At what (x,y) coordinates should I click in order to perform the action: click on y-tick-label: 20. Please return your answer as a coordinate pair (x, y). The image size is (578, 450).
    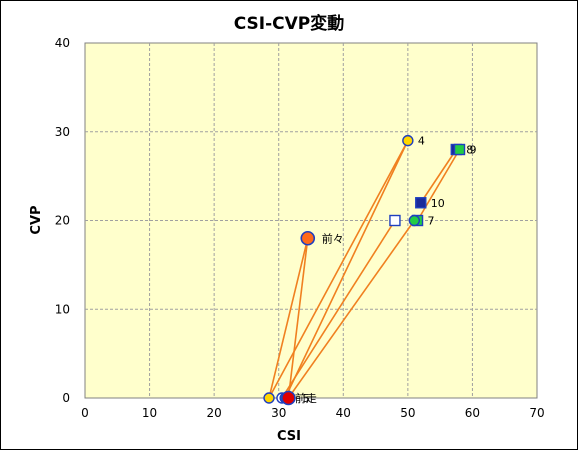
    Looking at the image, I should click on (62, 221).